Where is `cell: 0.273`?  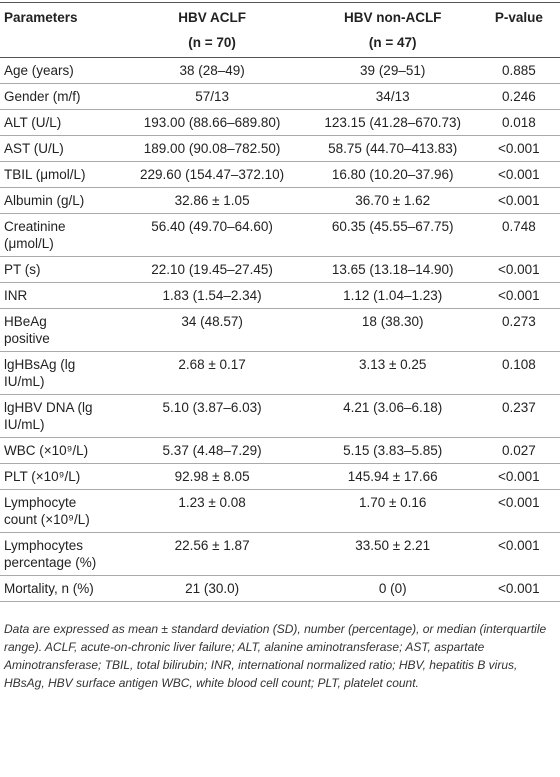
cell: 0.273 is located at coordinates (518, 330).